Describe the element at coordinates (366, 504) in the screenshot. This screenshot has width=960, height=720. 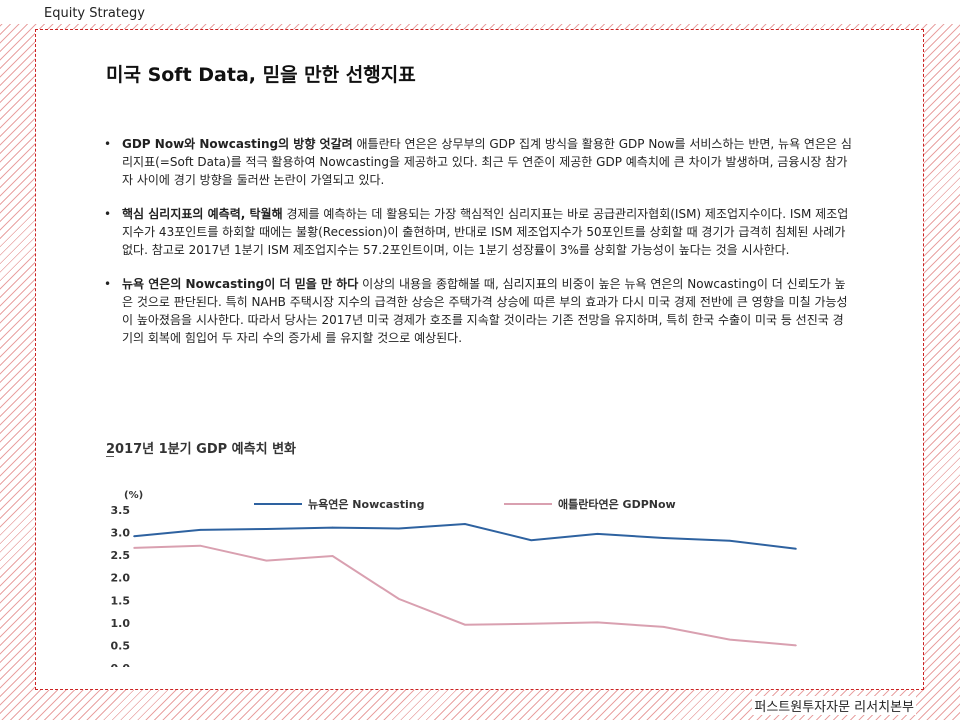
I see `legend-label: 뉴욕연은 Nowcasting` at that location.